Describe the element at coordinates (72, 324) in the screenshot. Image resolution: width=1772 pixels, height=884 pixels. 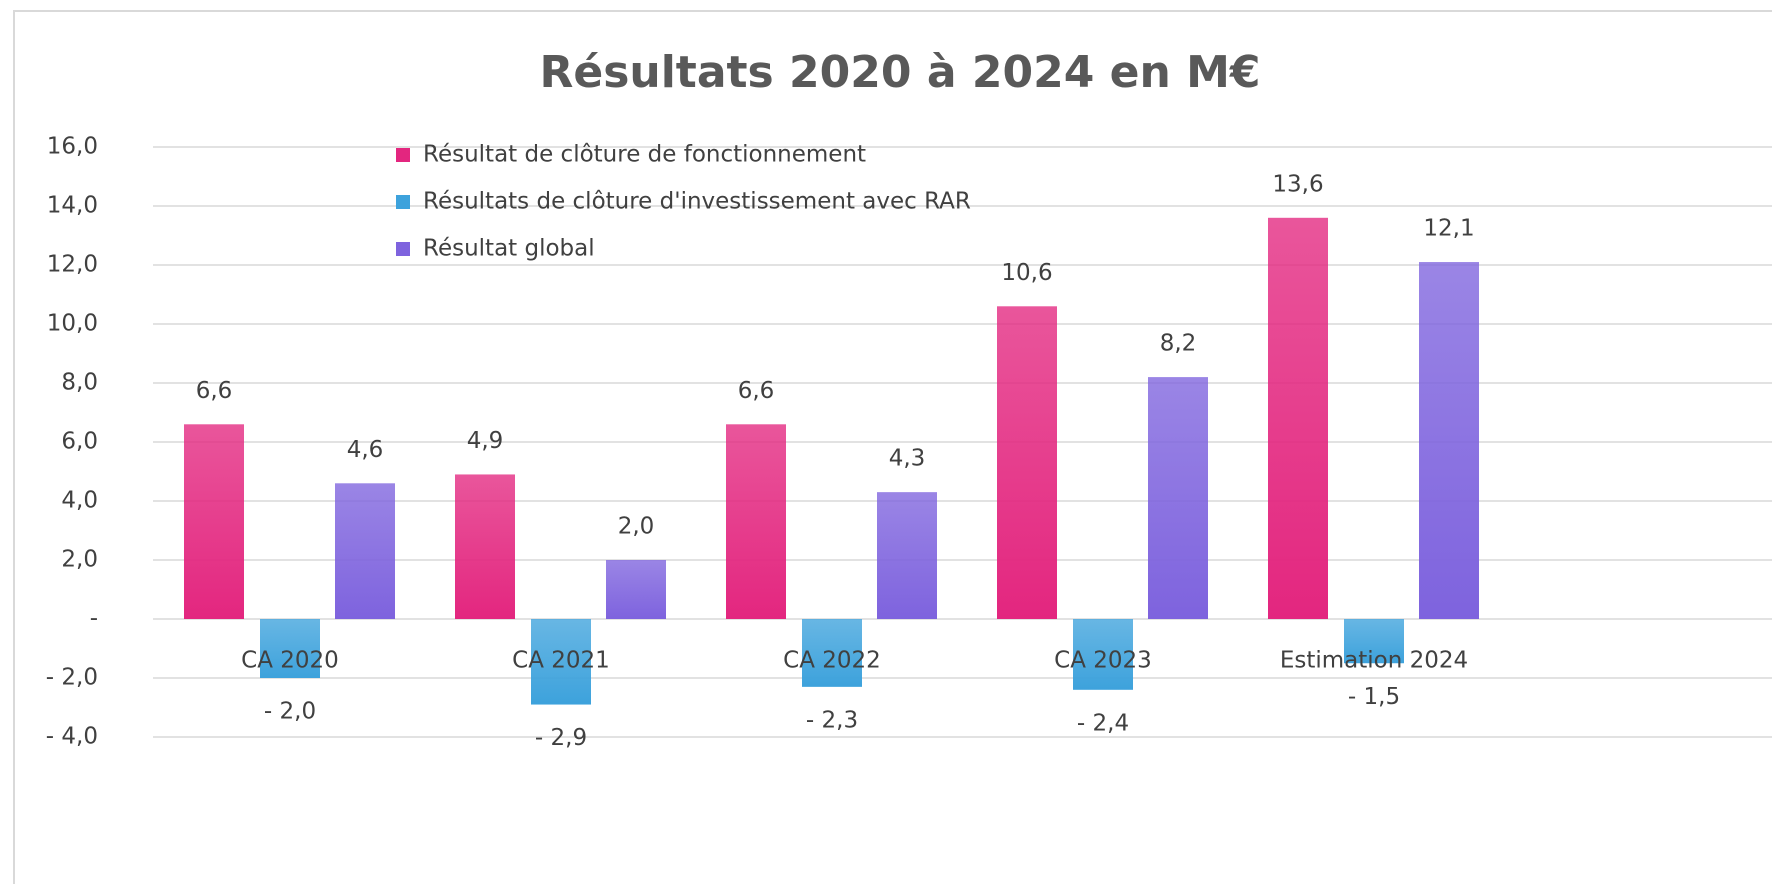
I see `y-tick-label: 10,0` at that location.